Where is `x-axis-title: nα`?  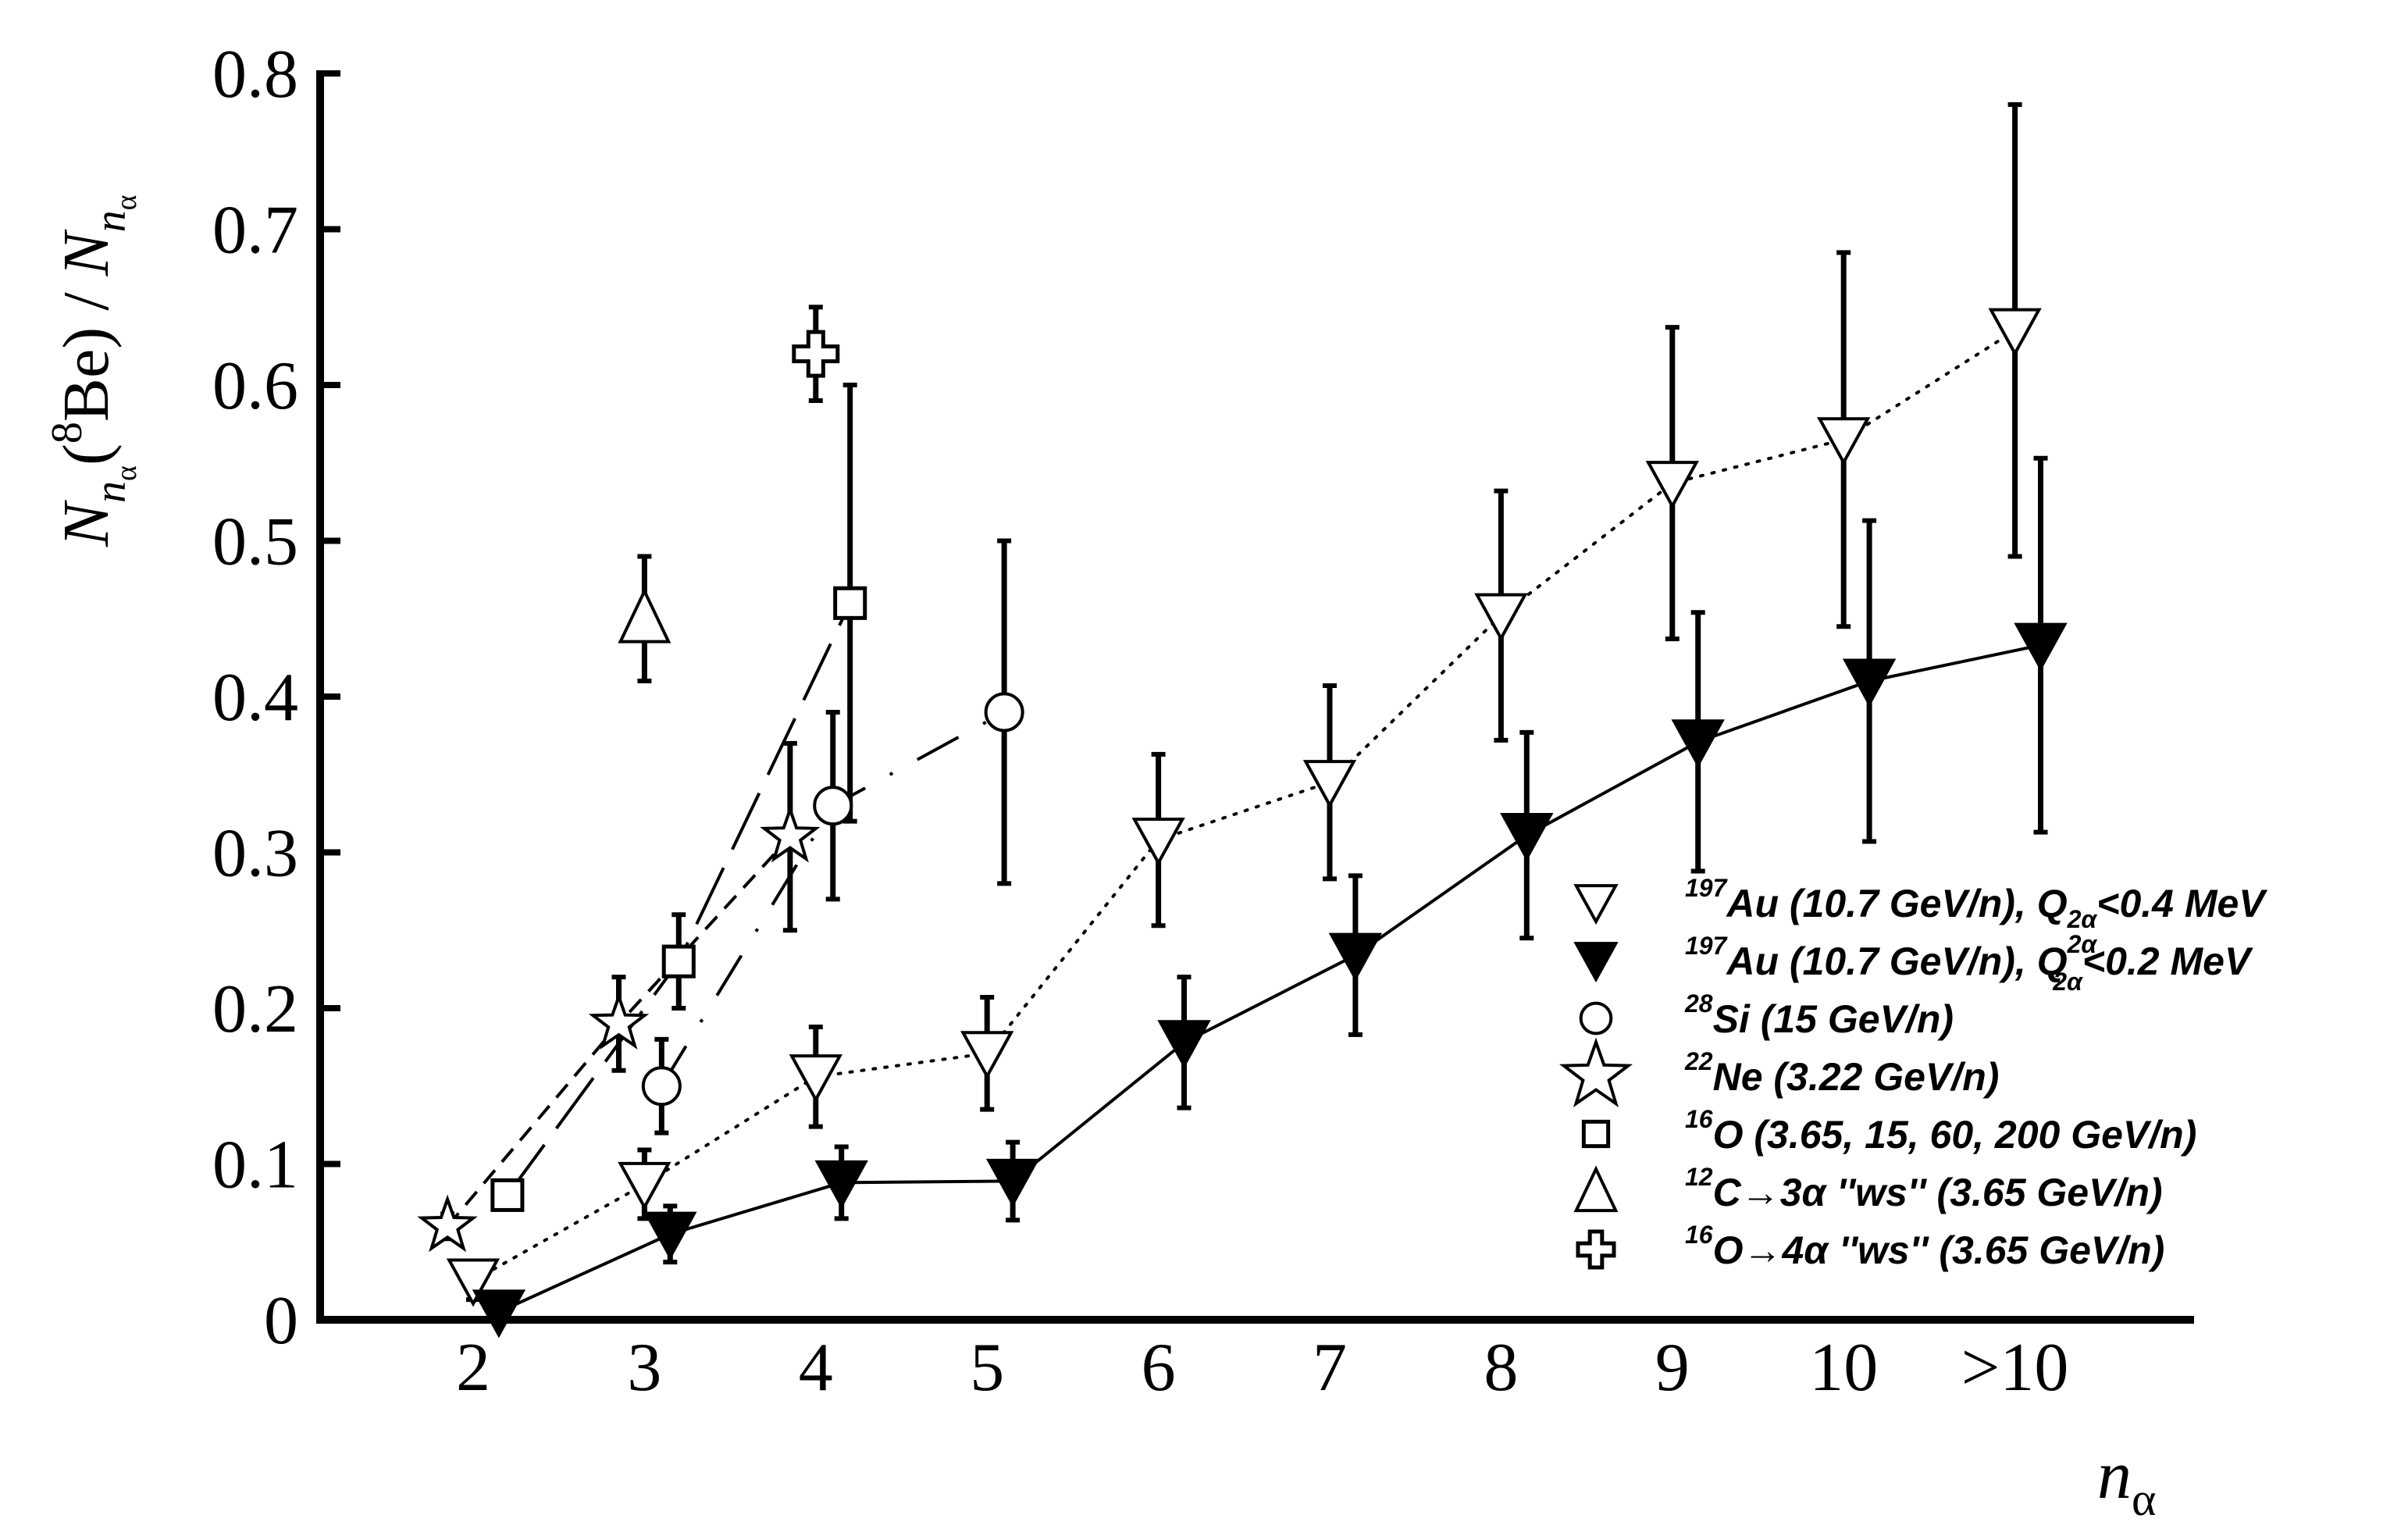 x-axis-title: nα is located at coordinates (2126, 1481).